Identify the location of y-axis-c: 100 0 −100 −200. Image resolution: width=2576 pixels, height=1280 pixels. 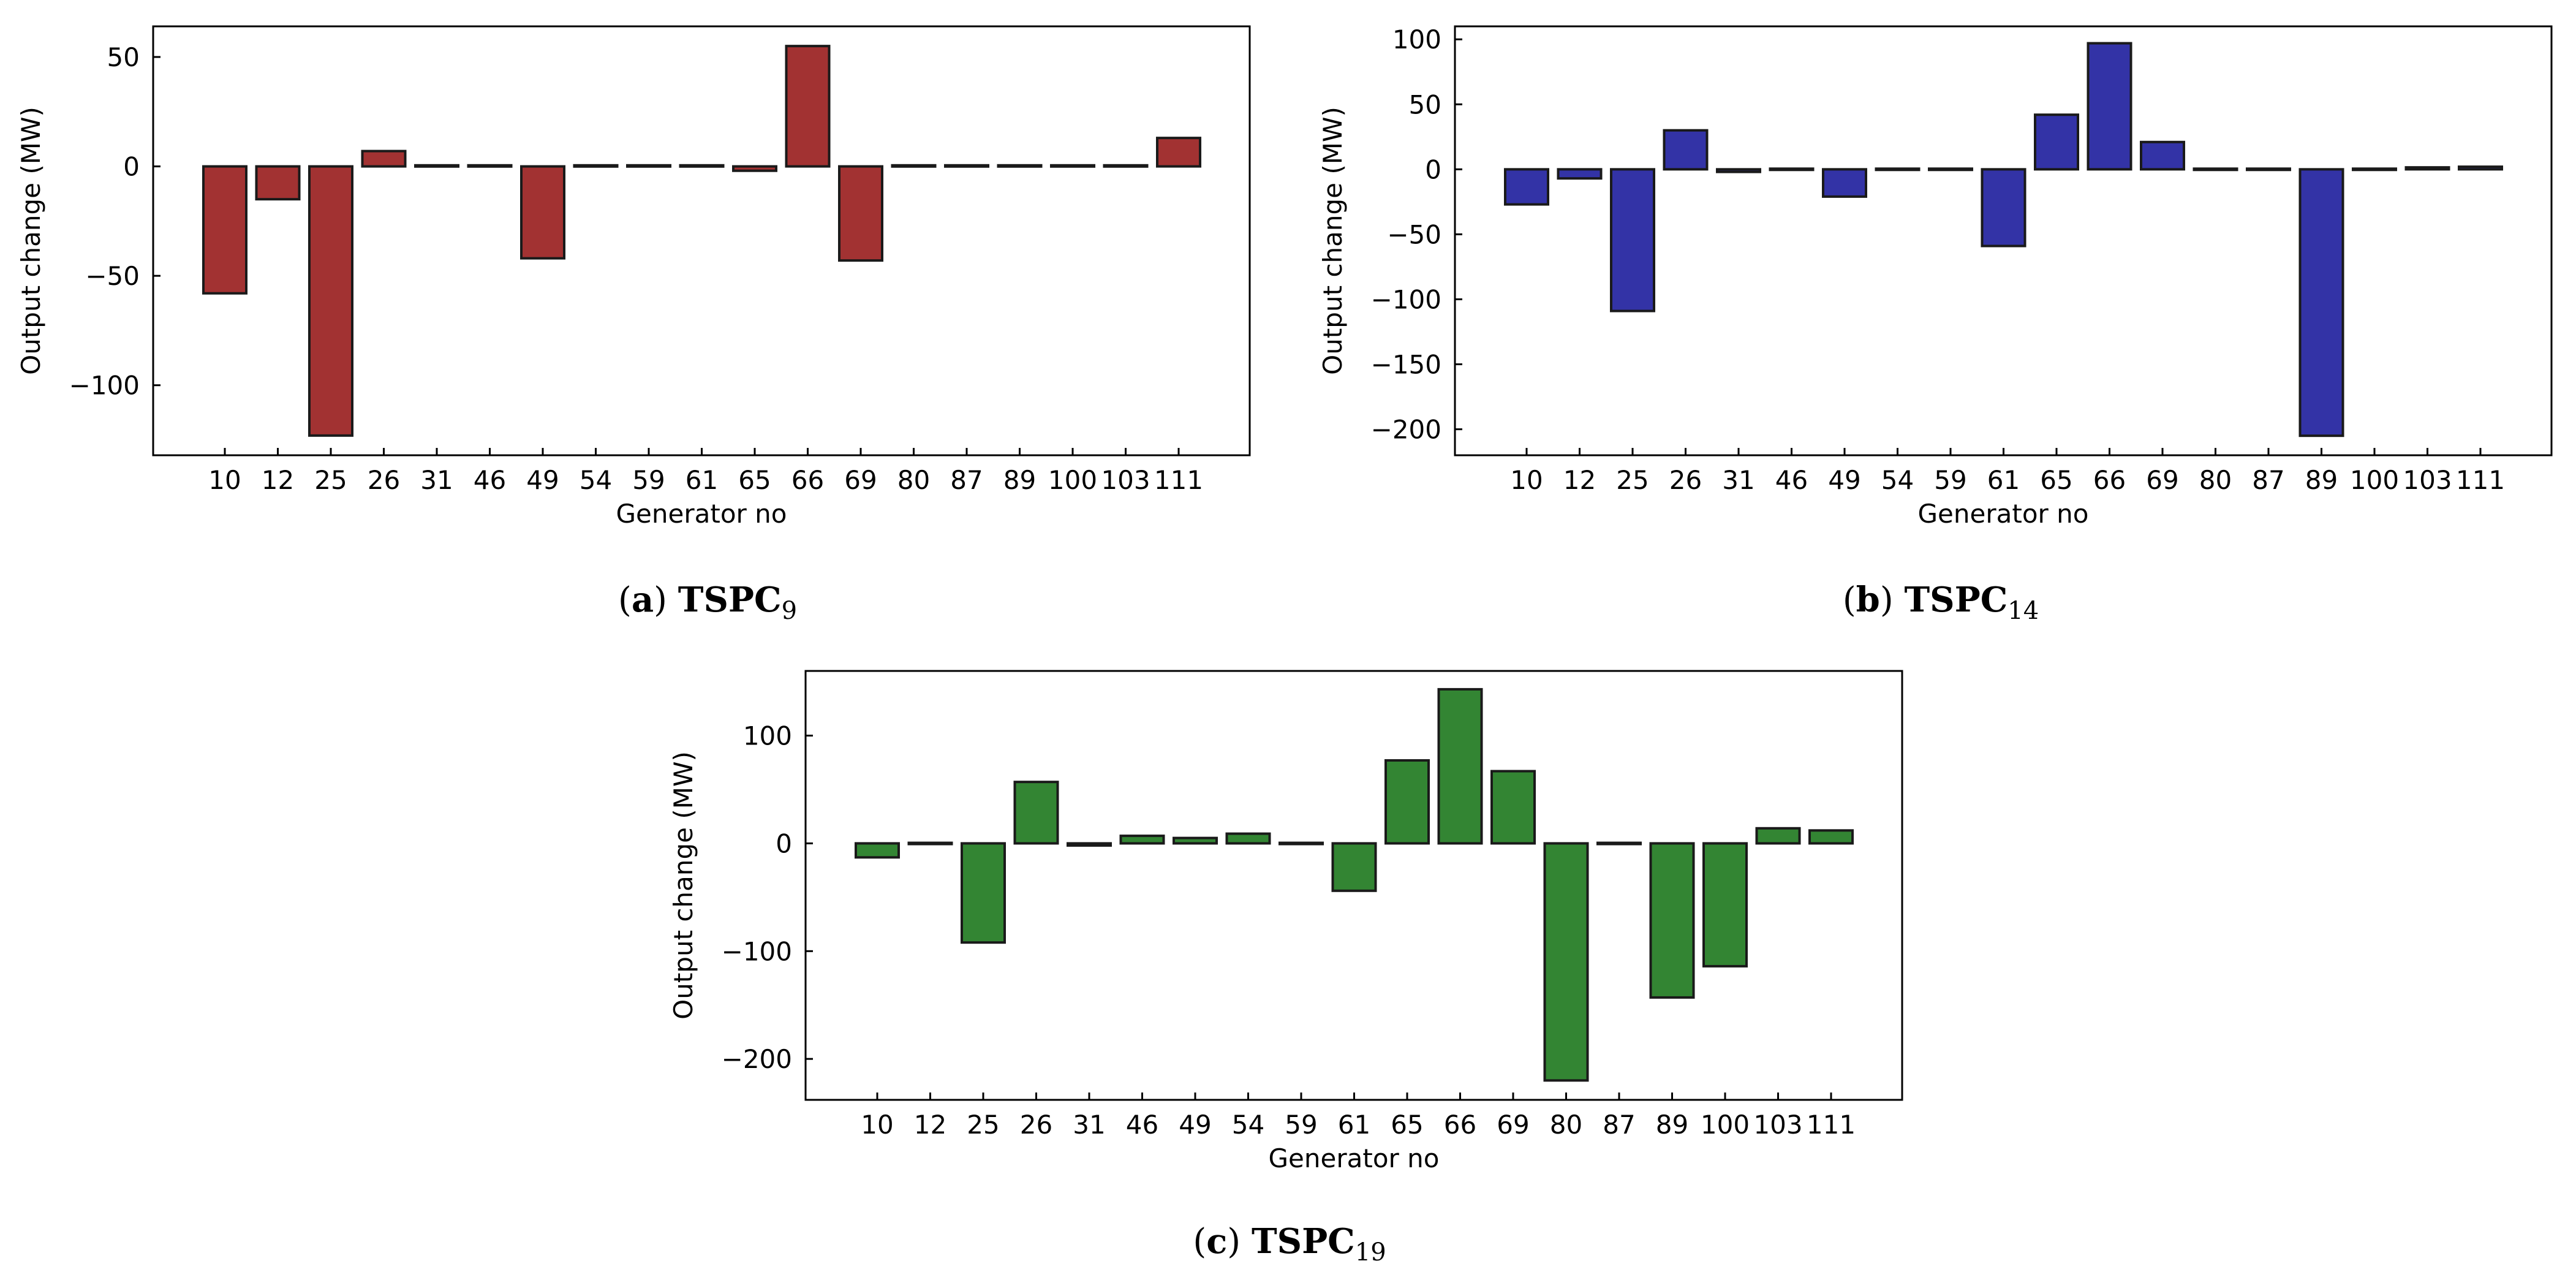
(767, 897).